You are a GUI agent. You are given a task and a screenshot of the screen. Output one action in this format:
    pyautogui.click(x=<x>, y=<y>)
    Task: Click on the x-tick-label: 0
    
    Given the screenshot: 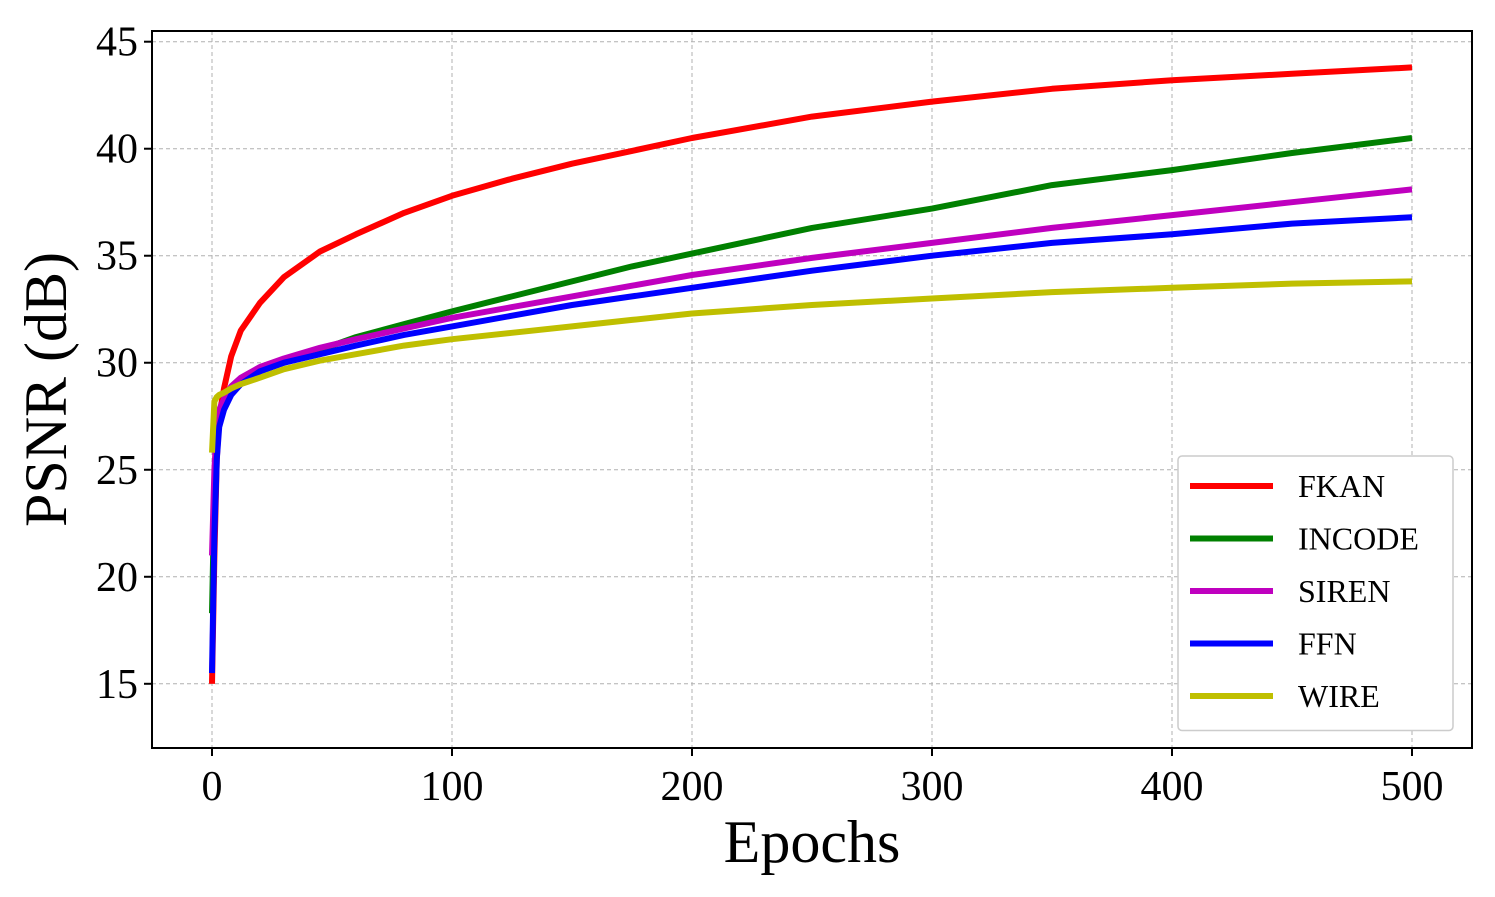 What is the action you would take?
    pyautogui.click(x=212, y=787)
    